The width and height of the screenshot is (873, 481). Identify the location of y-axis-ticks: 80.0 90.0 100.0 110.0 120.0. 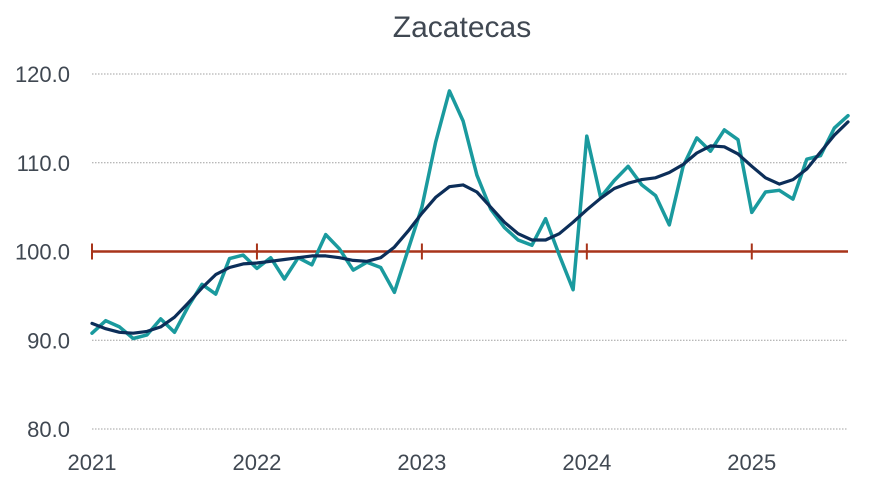
(42, 252).